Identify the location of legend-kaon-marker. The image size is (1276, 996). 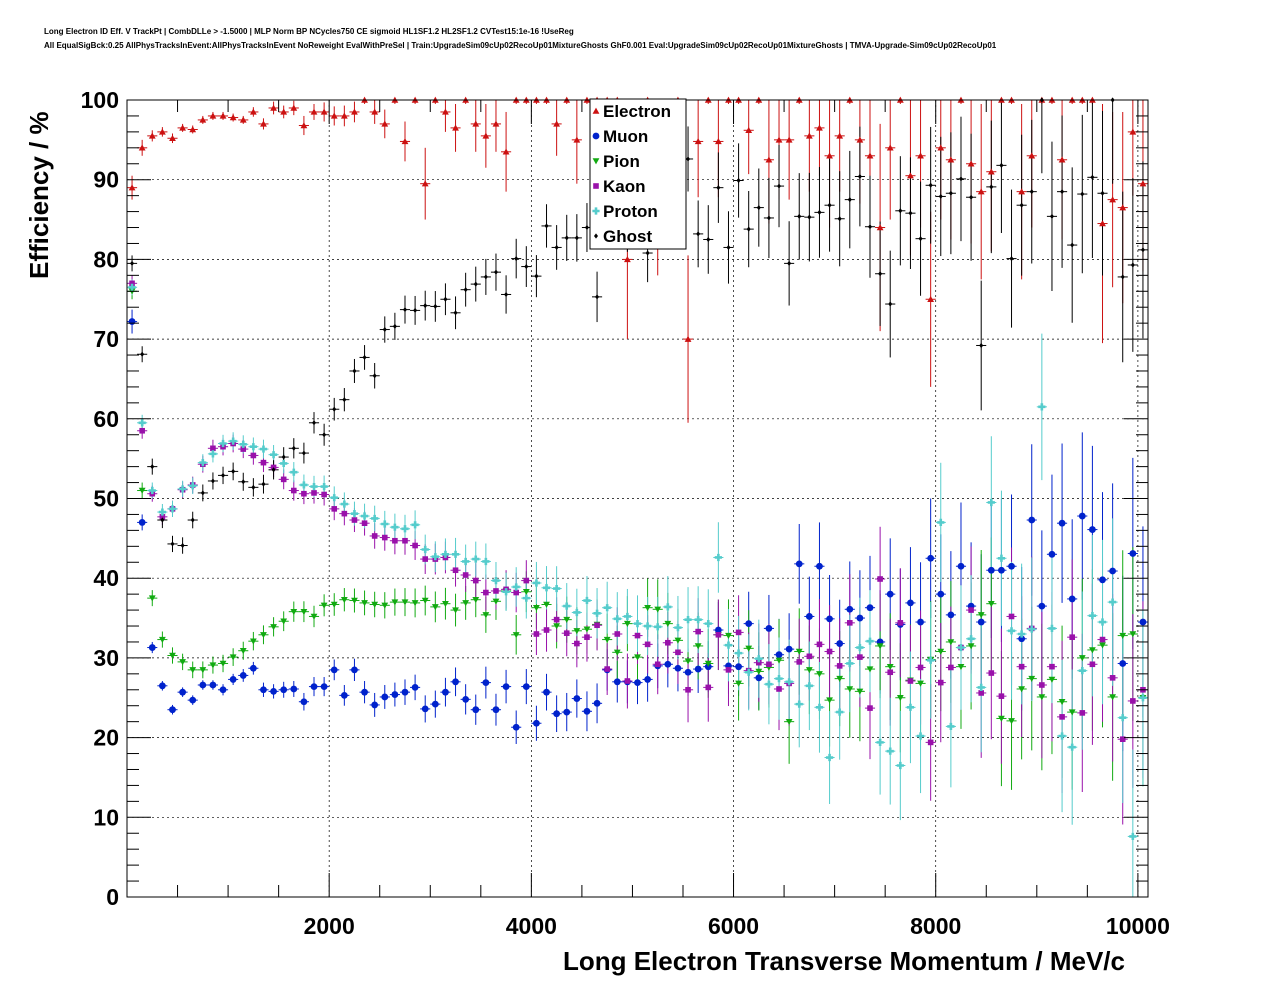
(596, 186).